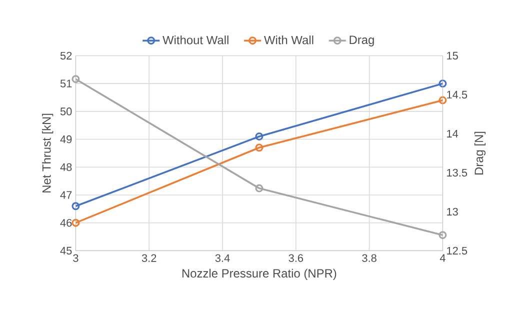 The image size is (530, 332). Describe the element at coordinates (480, 153) in the screenshot. I see `y2-axis-title: Drag [N]` at that location.